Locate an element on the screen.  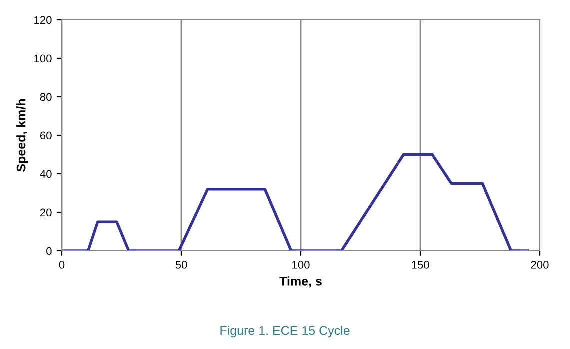
x-tick-label: 200 is located at coordinates (540, 265).